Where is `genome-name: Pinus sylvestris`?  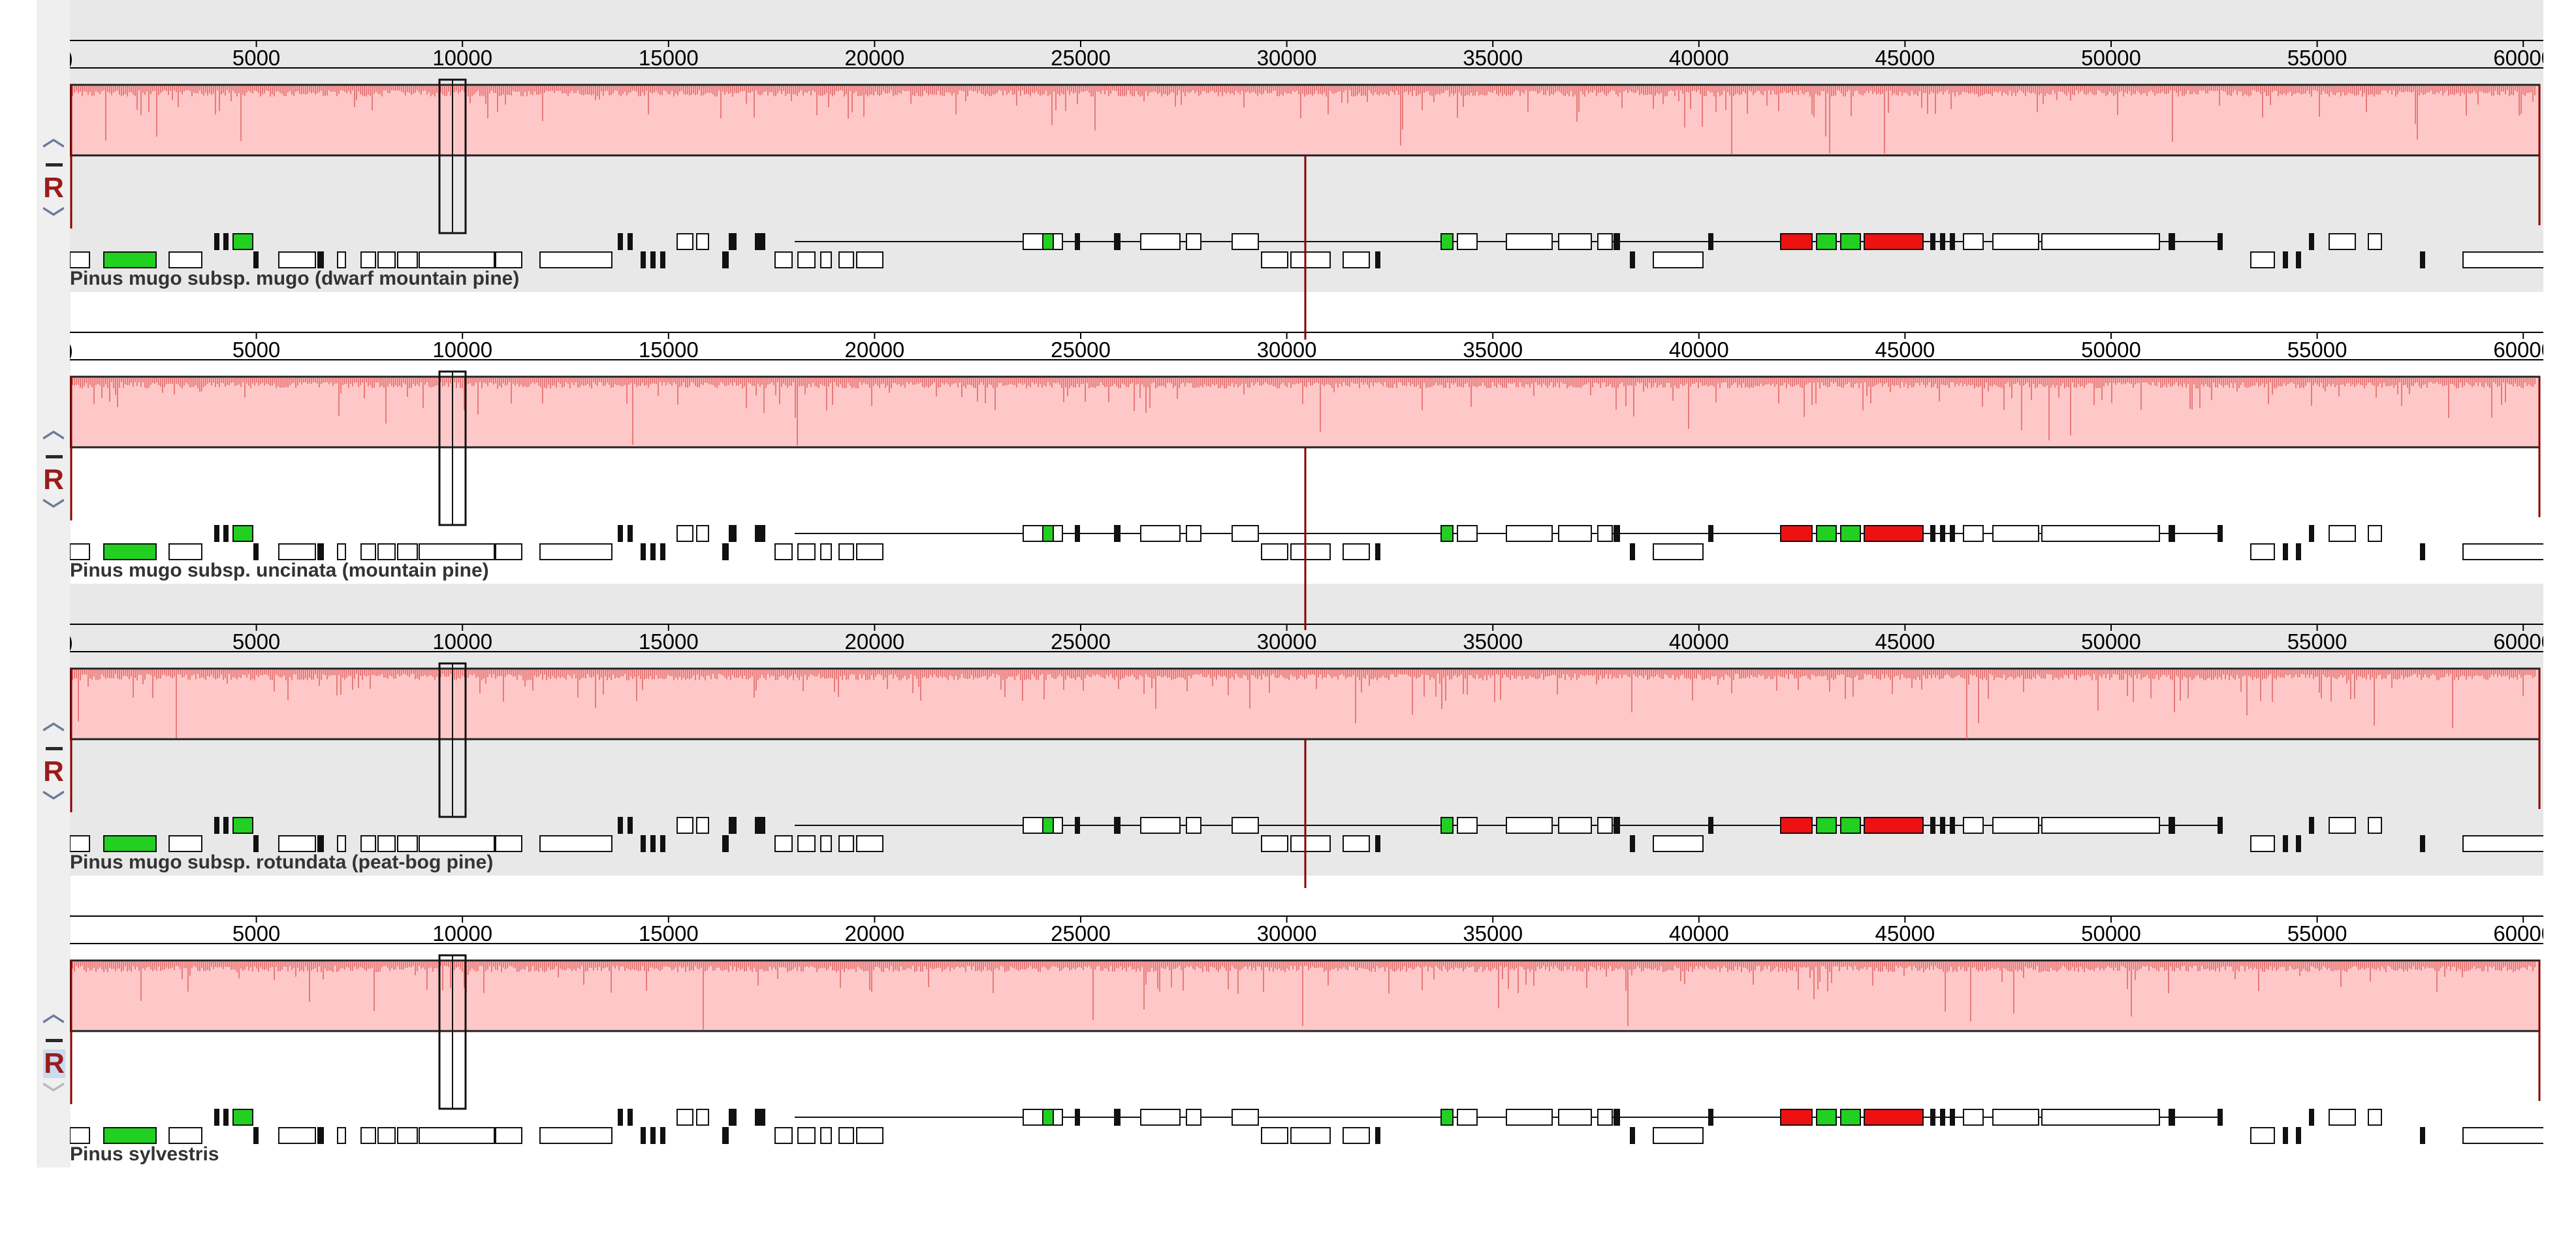 genome-name: Pinus sylvestris is located at coordinates (144, 1154).